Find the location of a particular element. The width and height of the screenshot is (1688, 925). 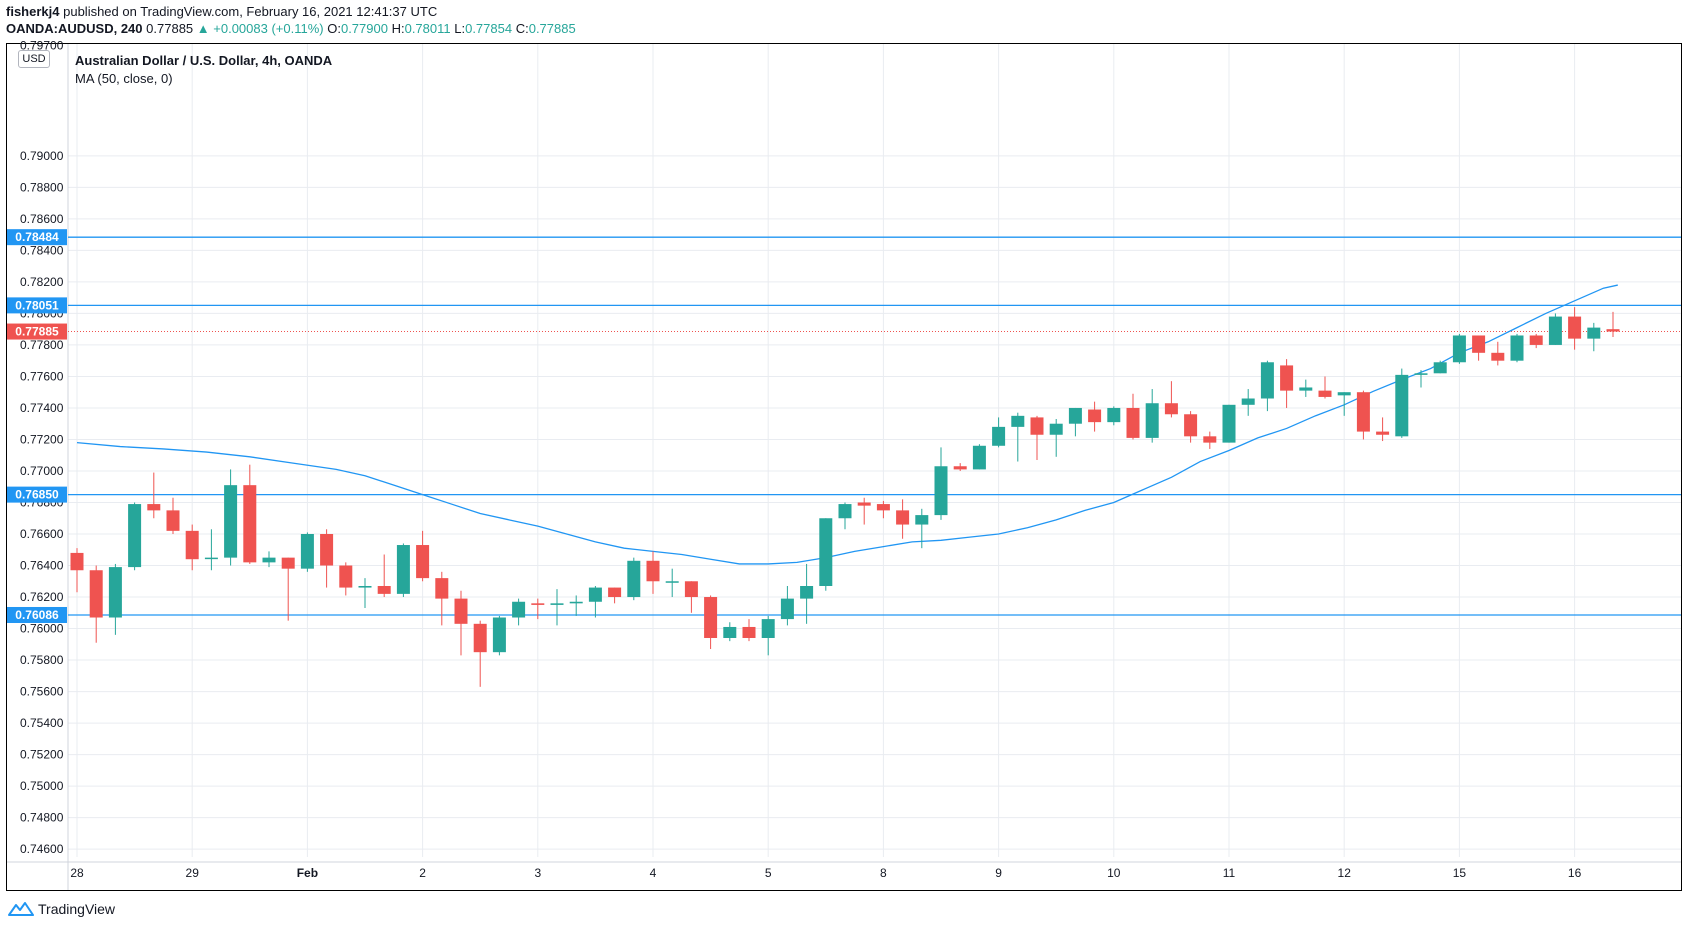

x-tick-label: 9 is located at coordinates (998, 873).